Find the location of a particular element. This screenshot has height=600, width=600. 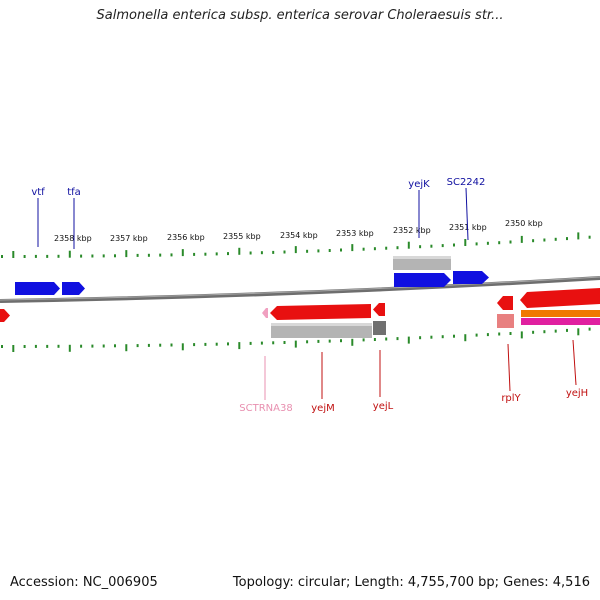

gene-rplY is located at coordinates (505, 303).